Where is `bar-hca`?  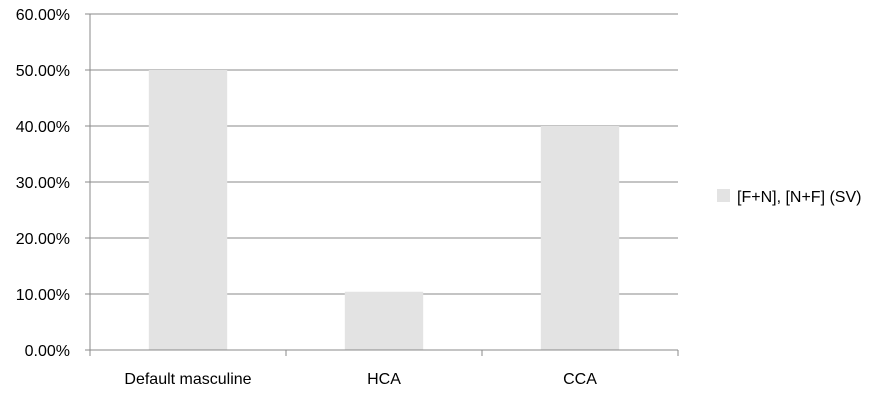
bar-hca is located at coordinates (384, 320).